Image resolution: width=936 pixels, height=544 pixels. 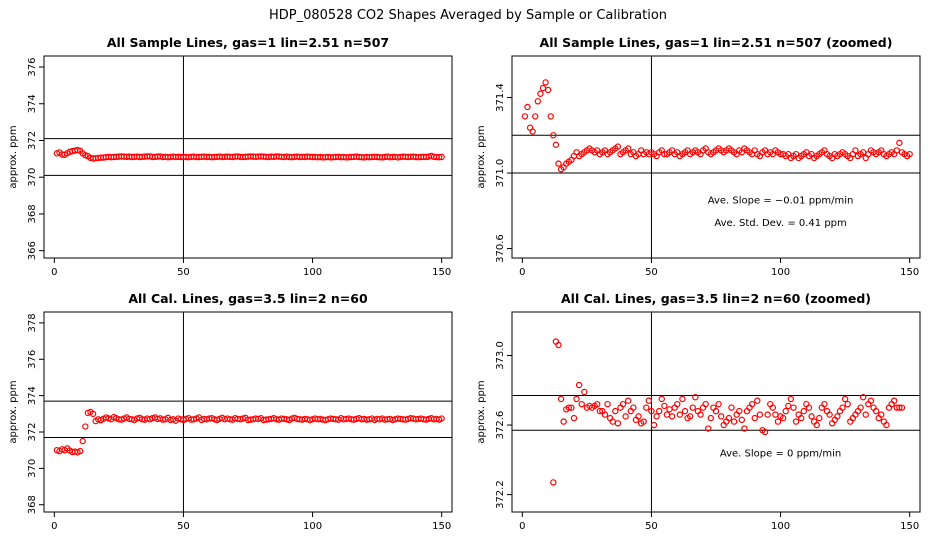 What do you see at coordinates (500, 248) in the screenshot?
I see `y-tick-label: 370.6` at bounding box center [500, 248].